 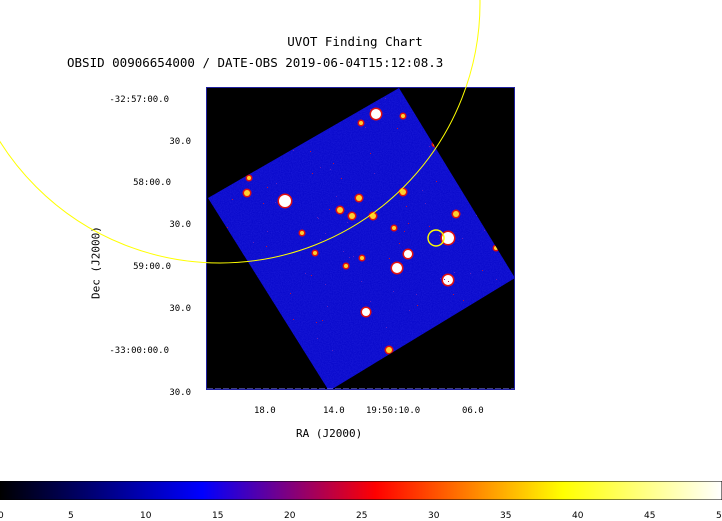 What do you see at coordinates (180, 225) in the screenshot?
I see `dec-tick-4: 30.0` at bounding box center [180, 225].